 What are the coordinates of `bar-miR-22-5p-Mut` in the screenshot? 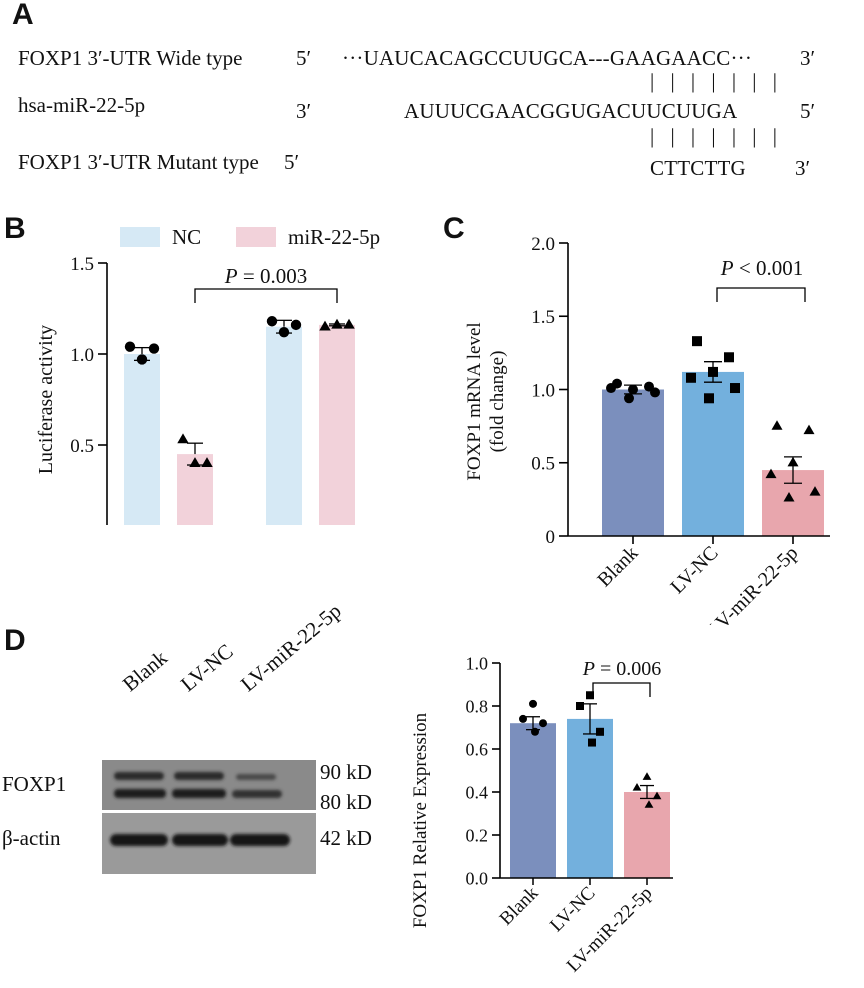 It's located at (337, 424).